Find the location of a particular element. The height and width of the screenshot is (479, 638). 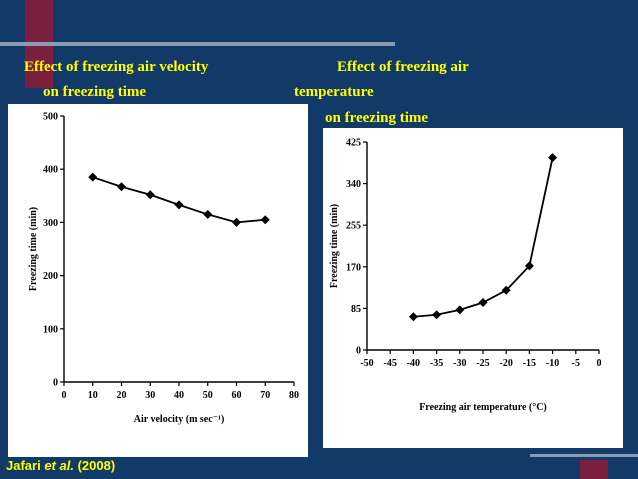

x-tick-label: 70 is located at coordinates (265, 395).